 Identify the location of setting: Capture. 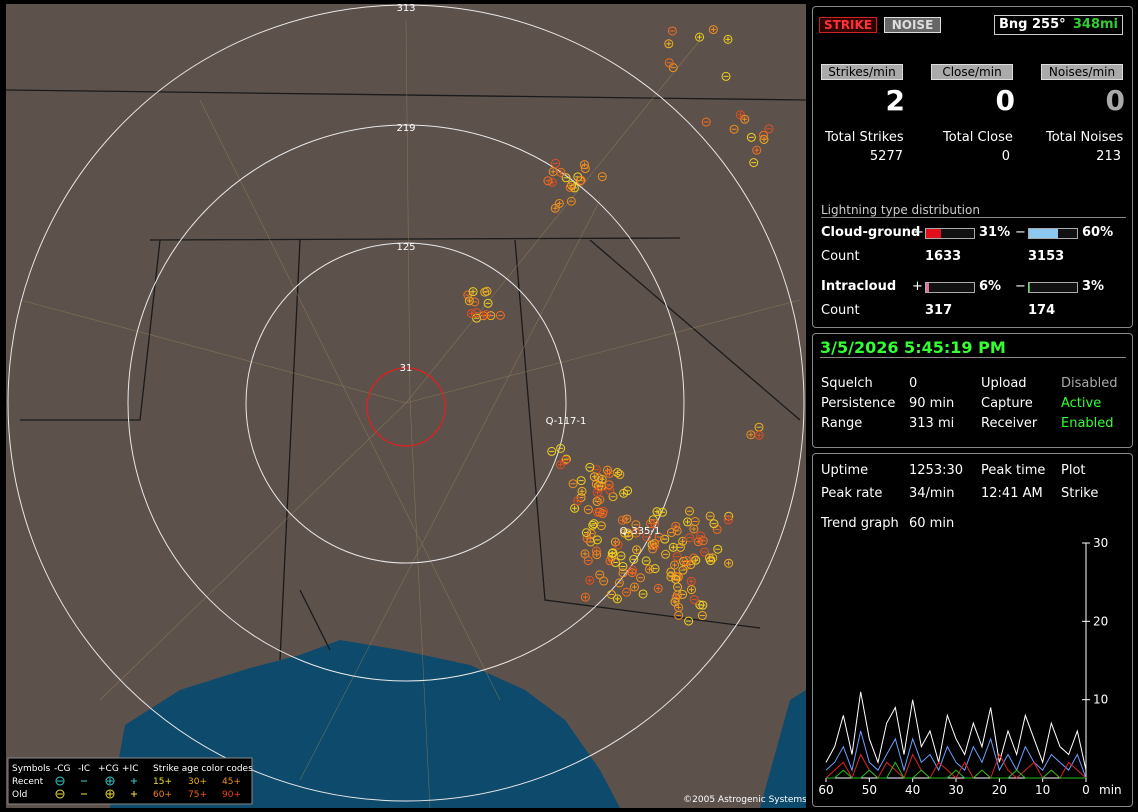
(1007, 403).